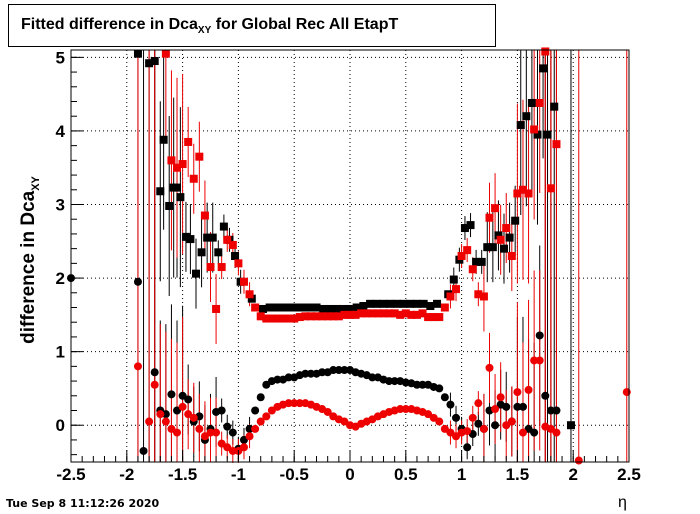  I want to click on x-tick-label: -2, so click(126, 474).